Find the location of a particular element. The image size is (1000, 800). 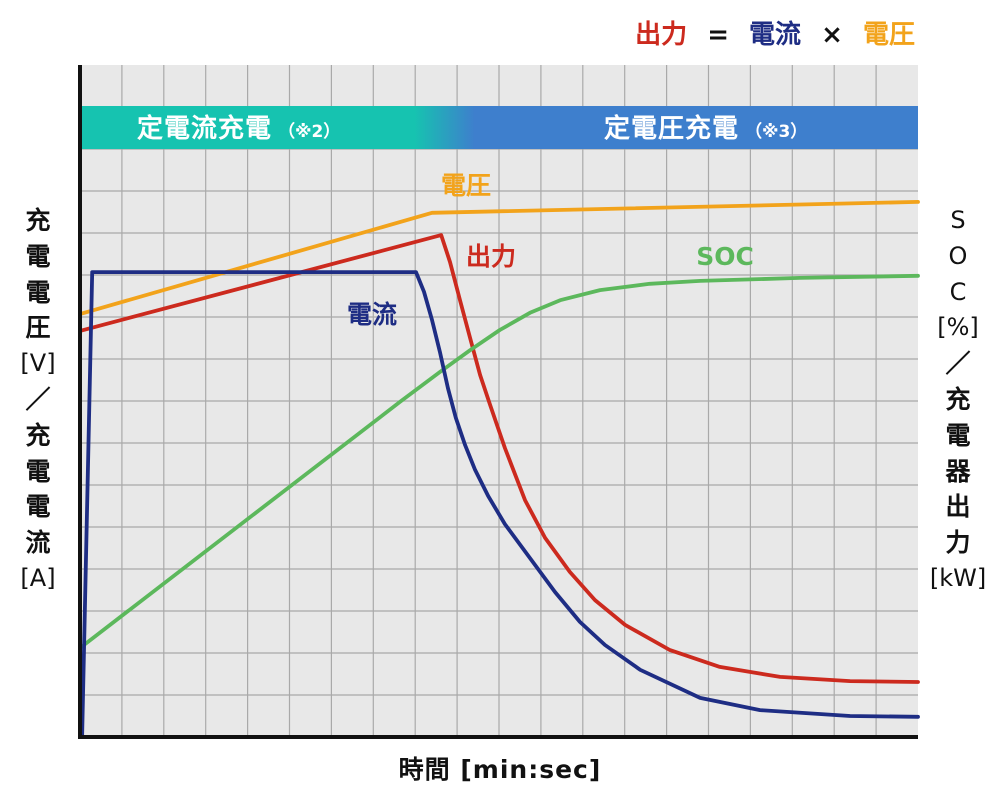

y-axis-label-right-char: S is located at coordinates (958, 220).